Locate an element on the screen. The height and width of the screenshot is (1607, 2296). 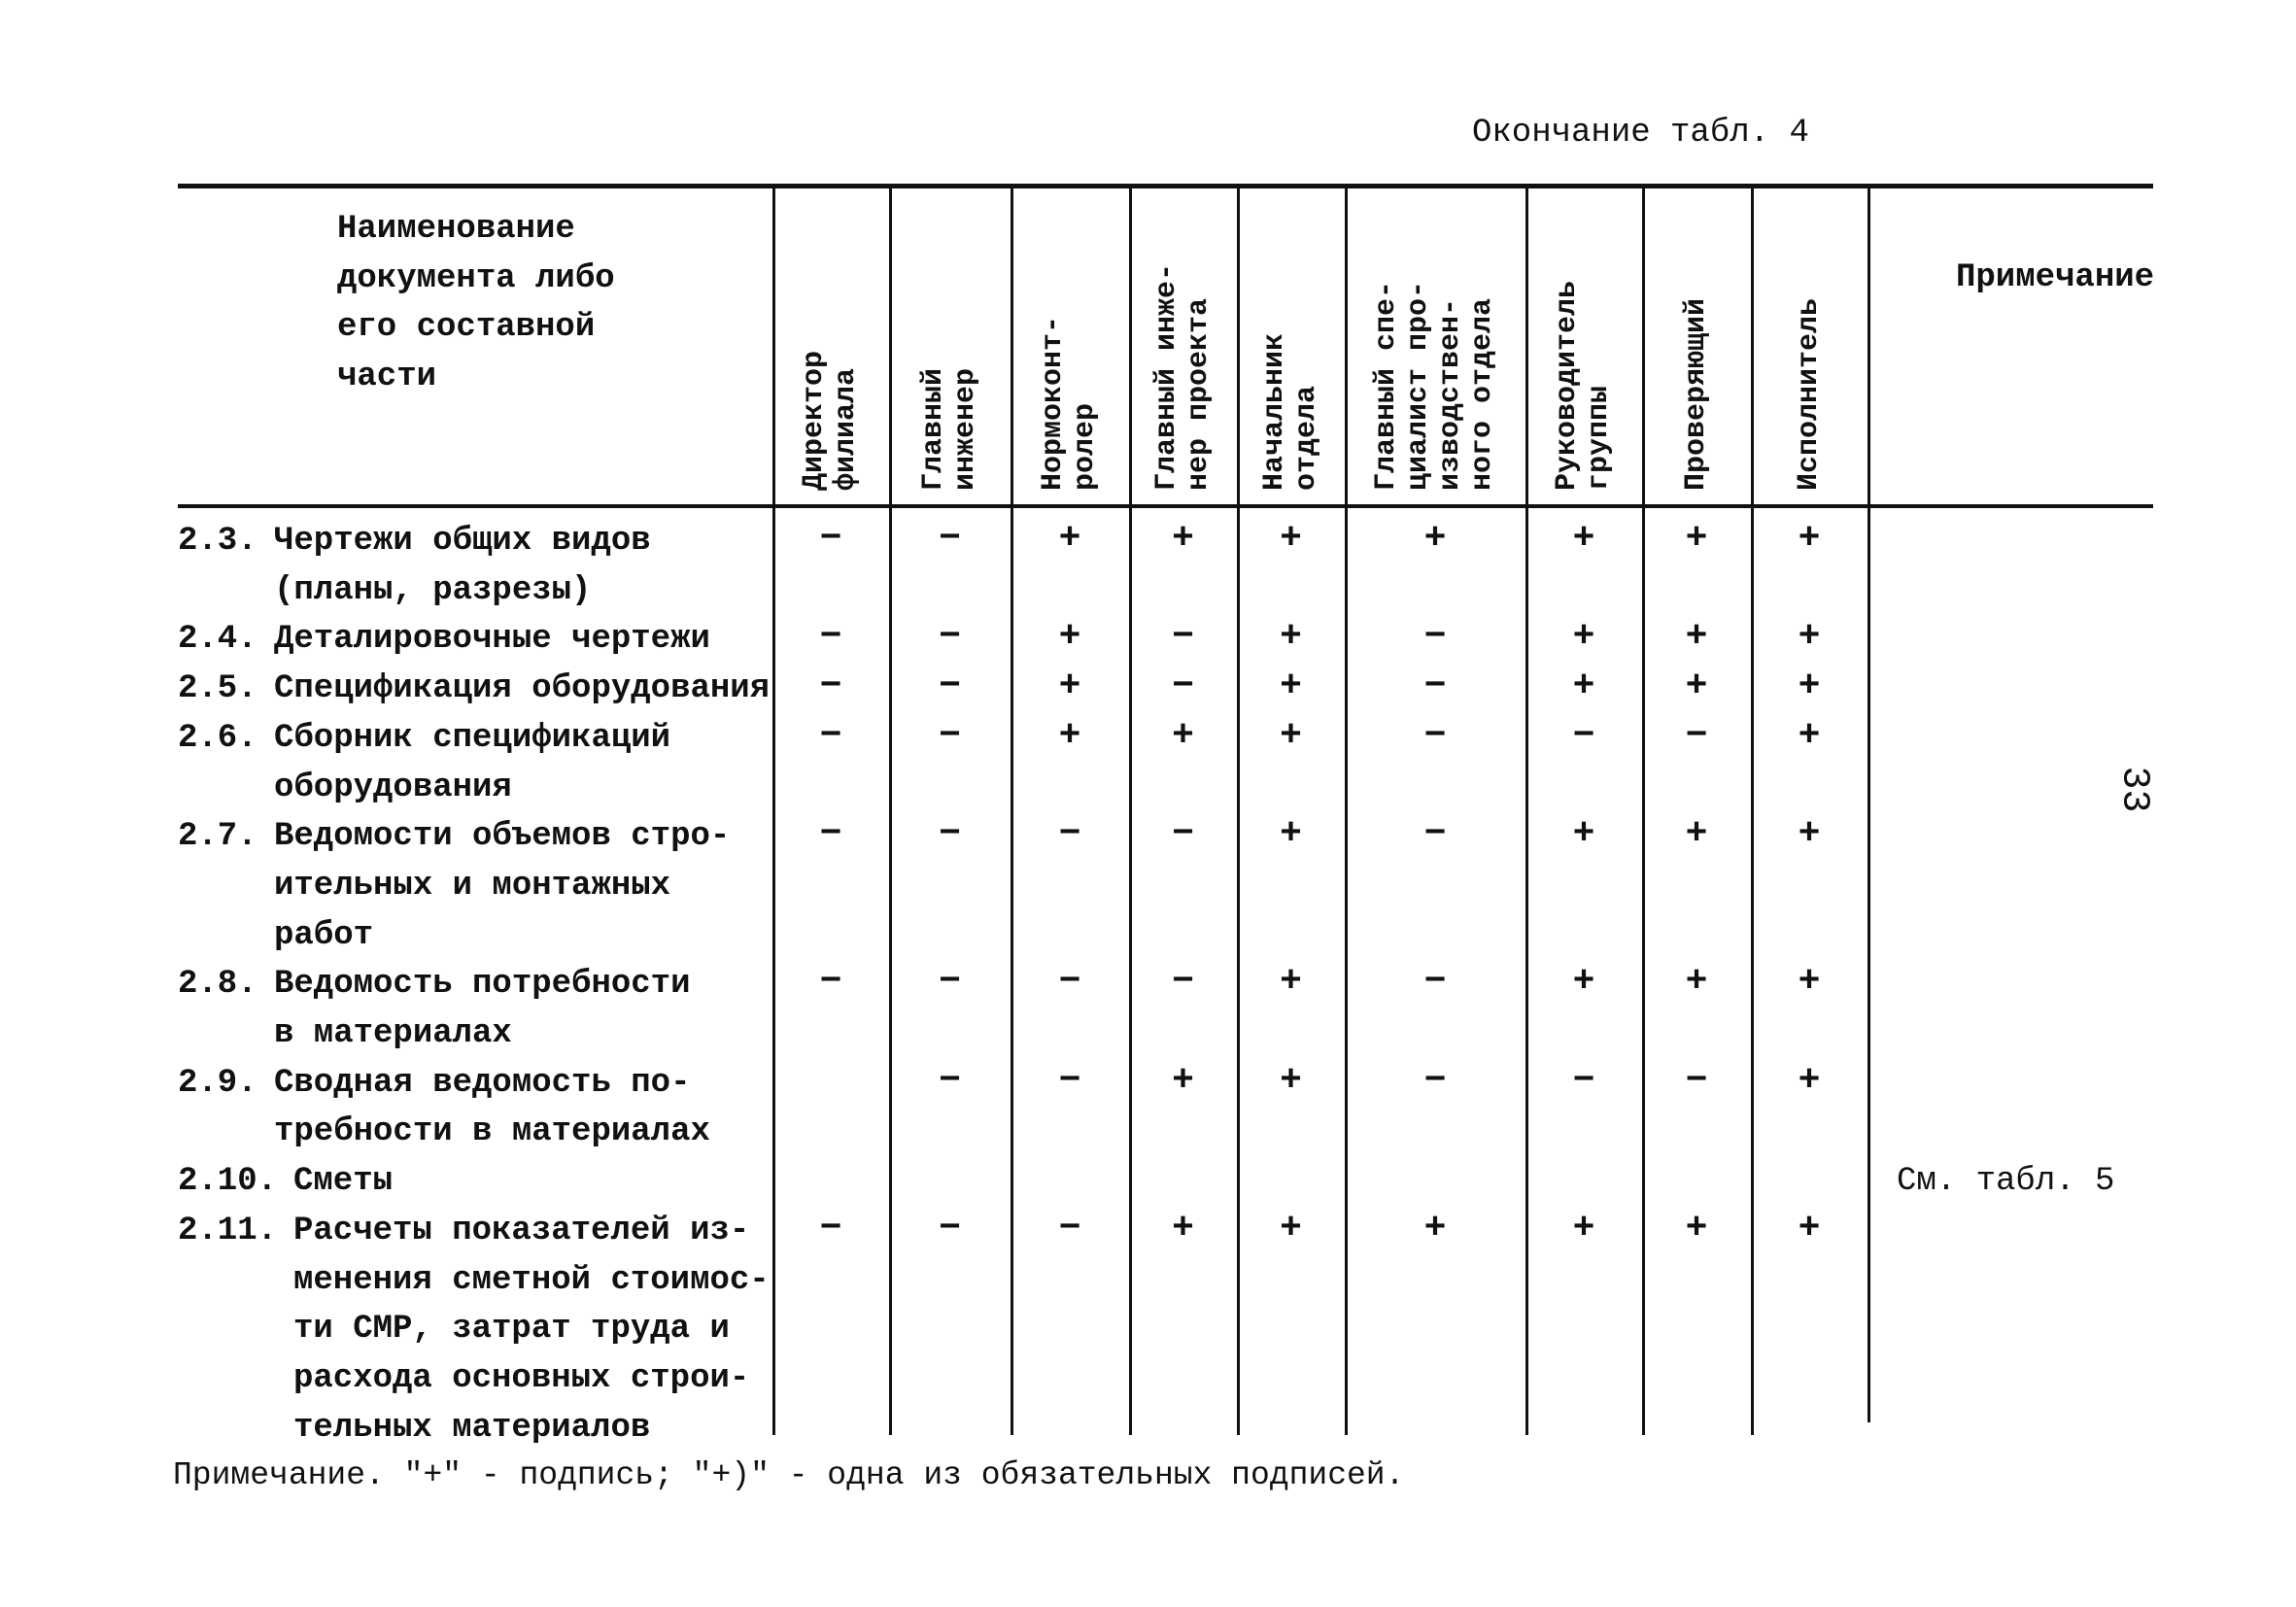
column-header: Исполнитель is located at coordinates (1809, 394).